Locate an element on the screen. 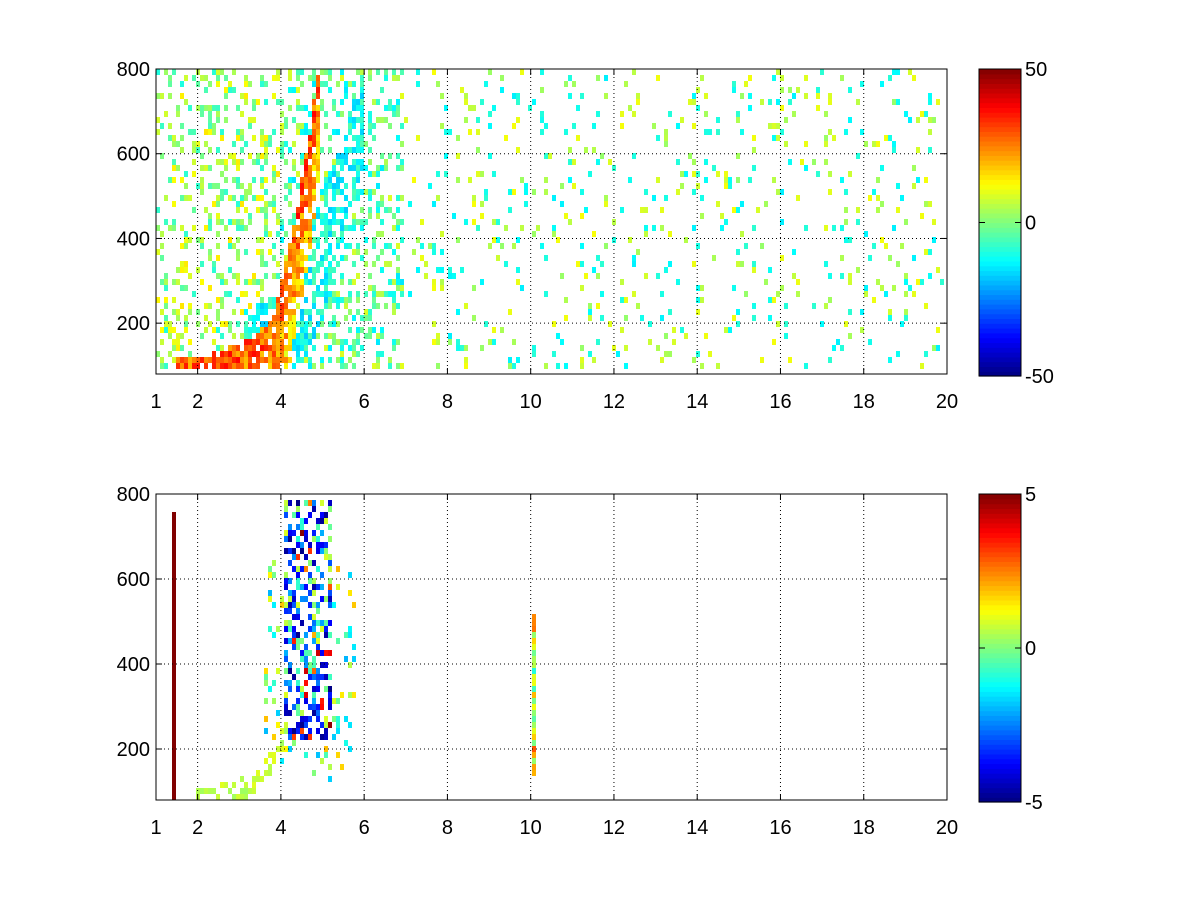 The height and width of the screenshot is (900, 1200). y-tick-label: 600 is located at coordinates (133, 155).